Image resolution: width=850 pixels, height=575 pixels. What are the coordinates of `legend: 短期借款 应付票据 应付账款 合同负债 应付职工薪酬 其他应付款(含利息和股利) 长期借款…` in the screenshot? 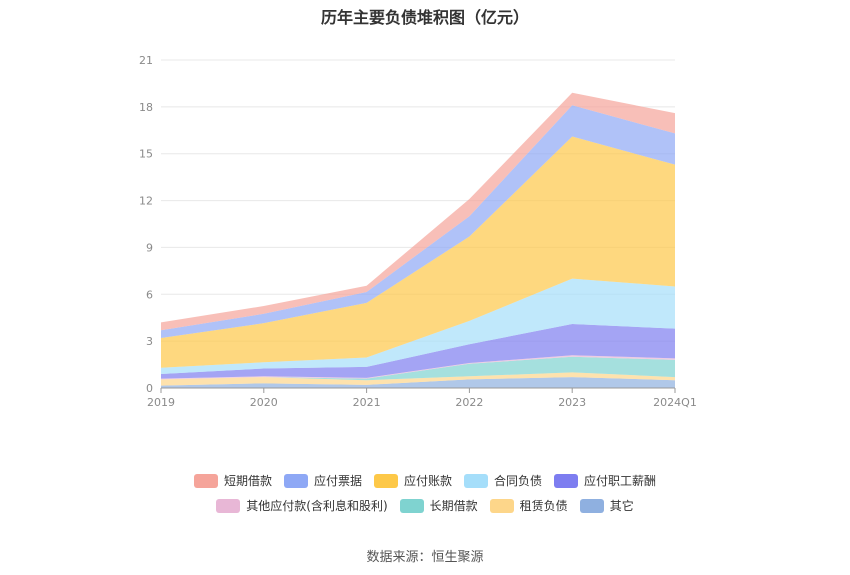 It's located at (425, 497).